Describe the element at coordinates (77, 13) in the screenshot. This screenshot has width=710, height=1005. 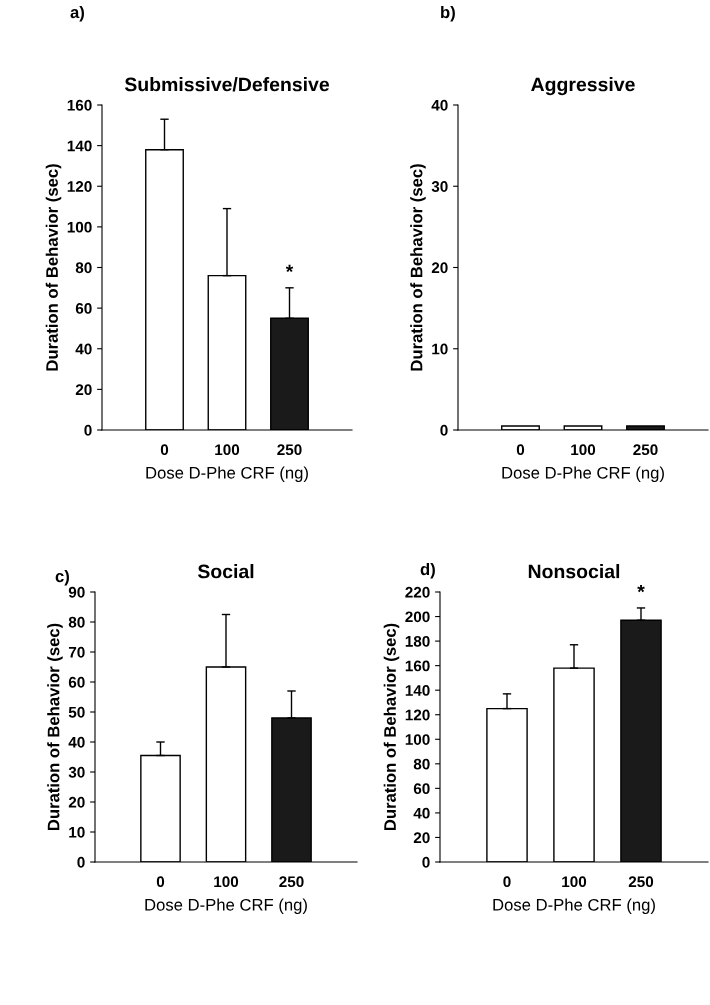
I see `text: a)` at that location.